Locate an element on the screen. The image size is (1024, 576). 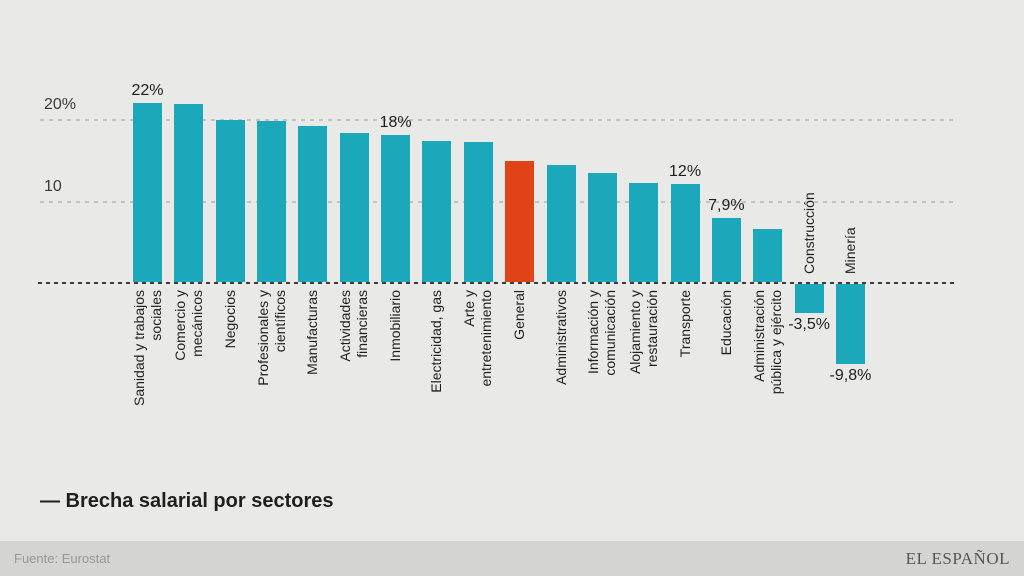
footer-bar: Fuente: Eurostat EL ESPAÑOL is located at coordinates (512, 558).